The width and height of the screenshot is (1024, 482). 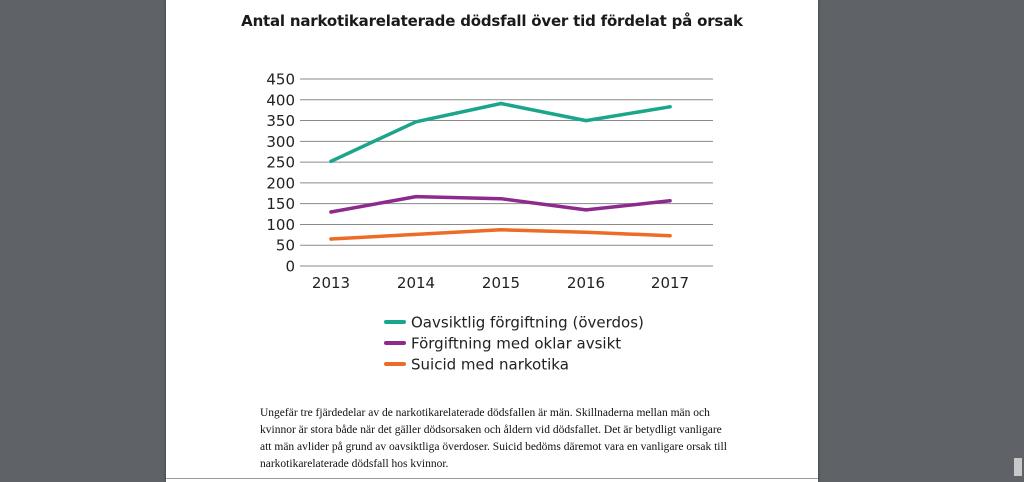 I want to click on y-tick-label: 400, so click(x=280, y=100).